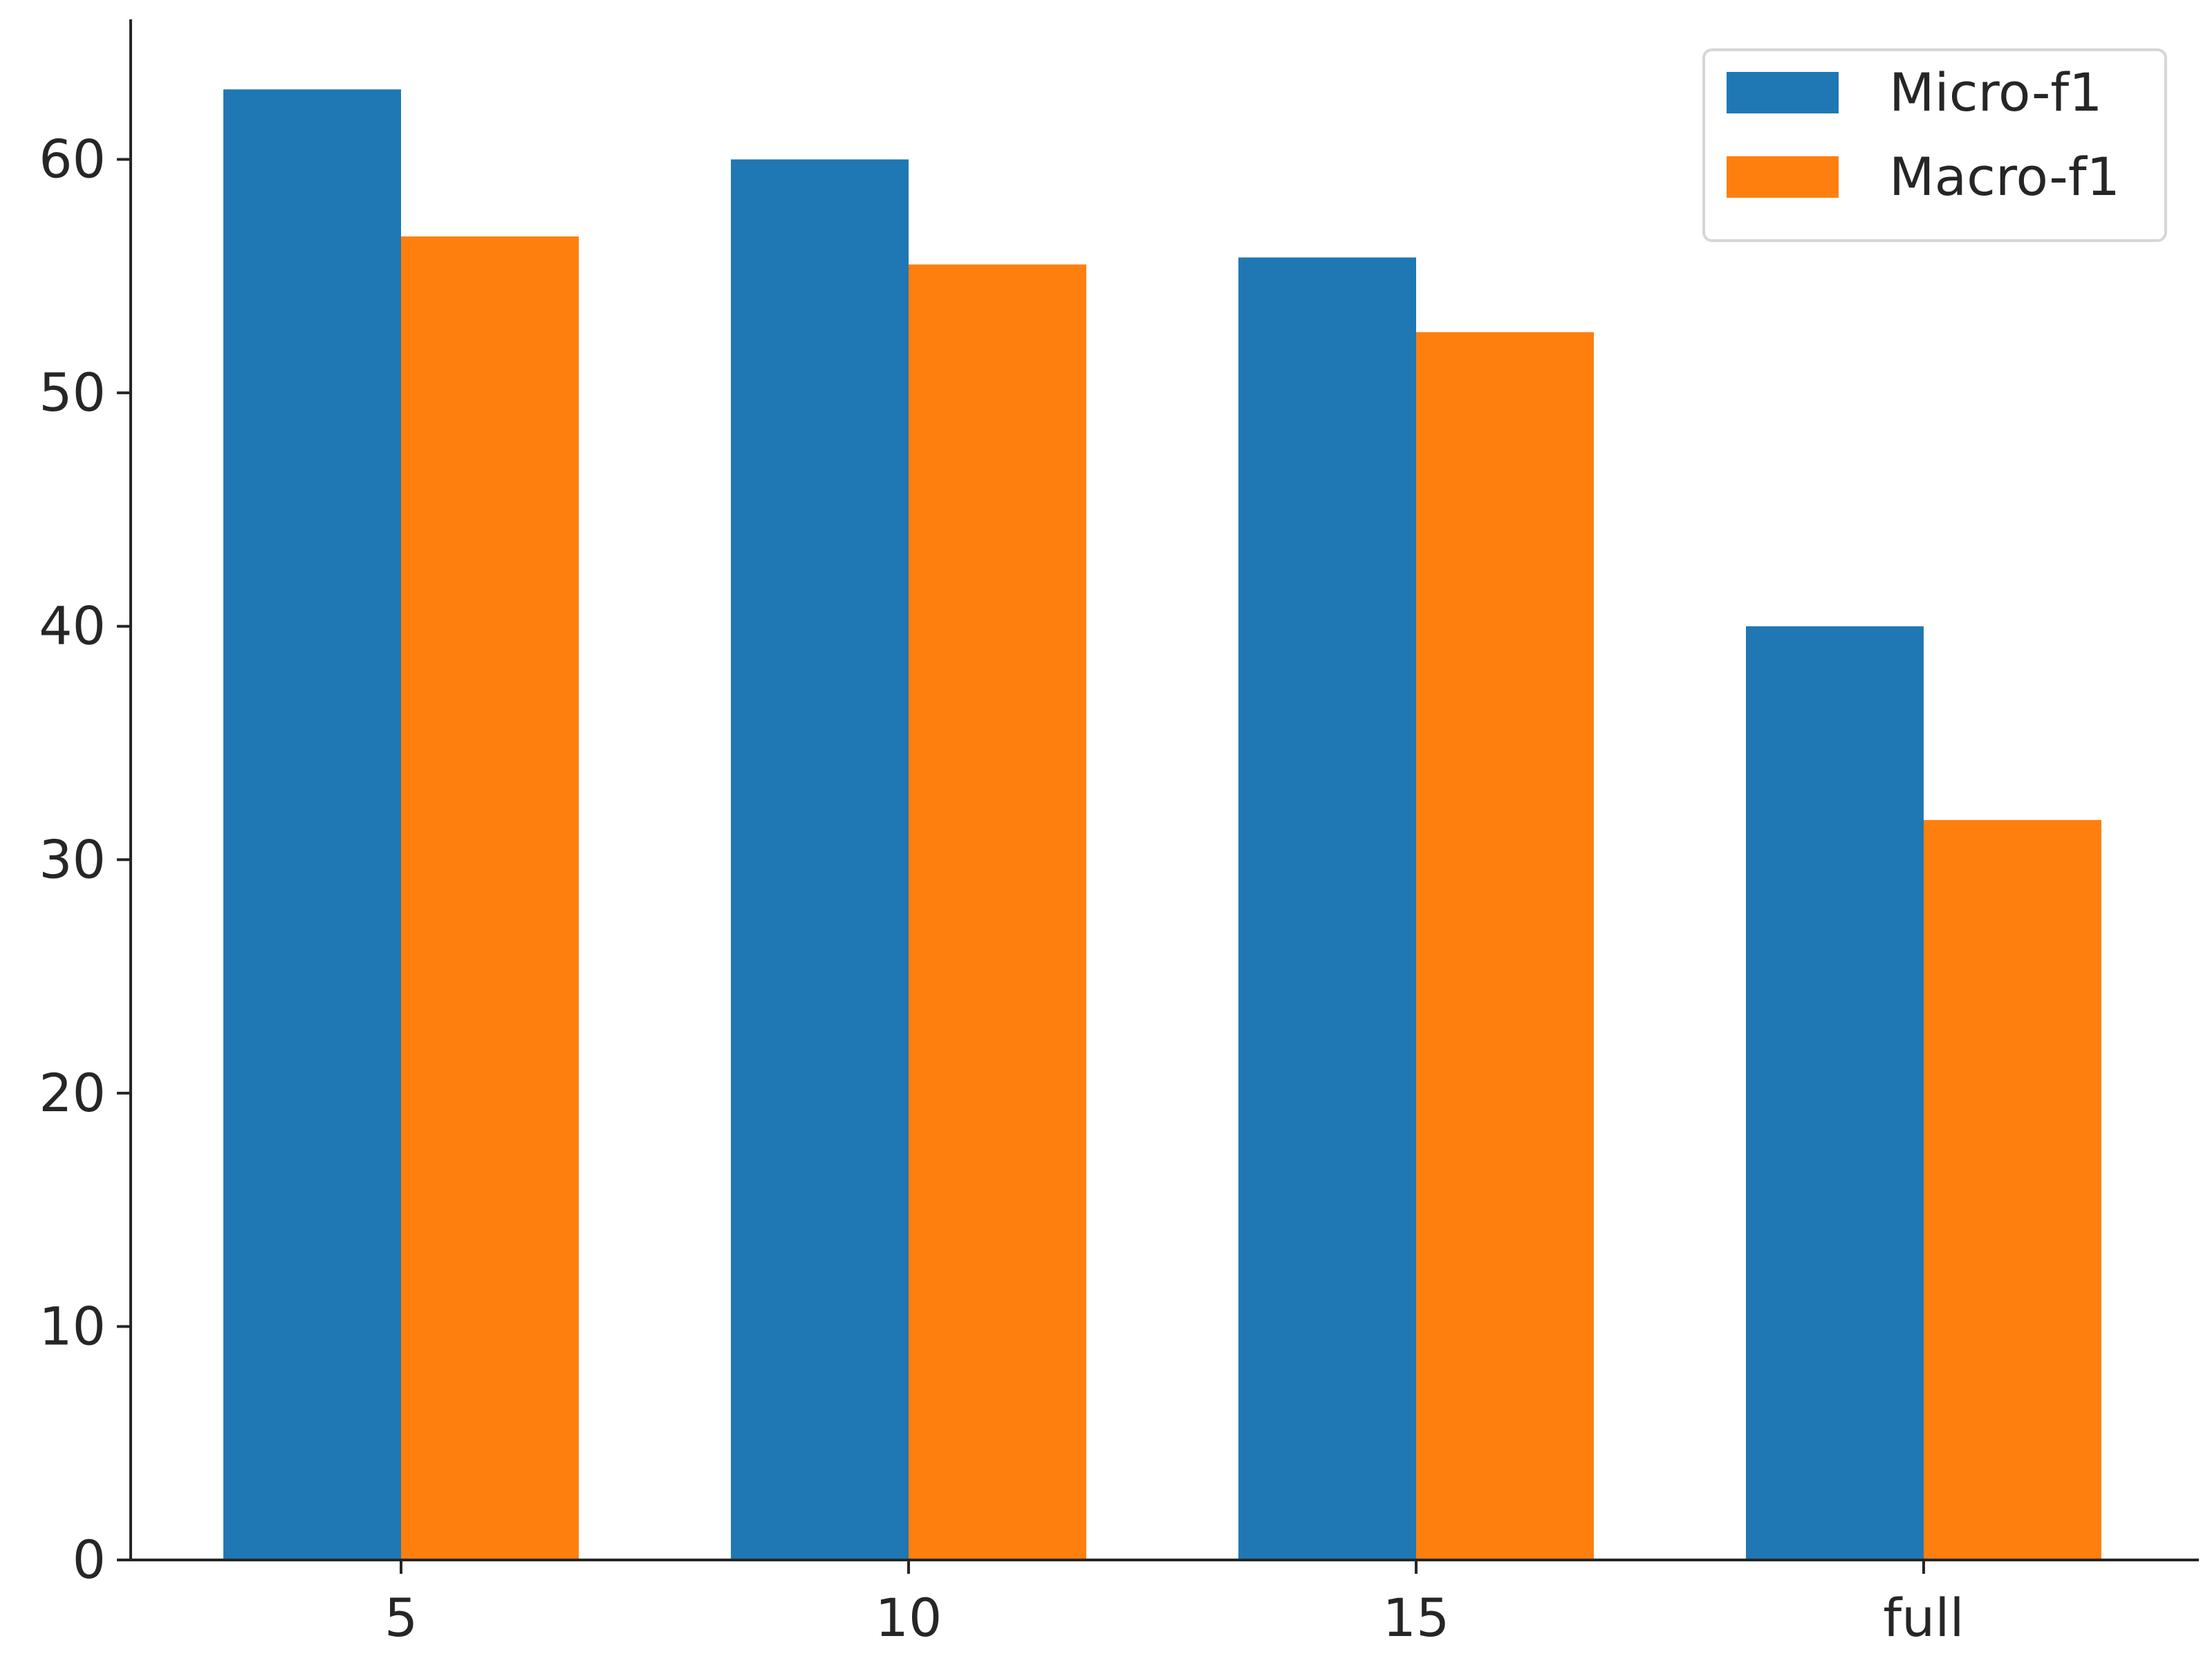 The width and height of the screenshot is (2212, 1654). What do you see at coordinates (1783, 93) in the screenshot?
I see `legend-swatch-micro-f1` at bounding box center [1783, 93].